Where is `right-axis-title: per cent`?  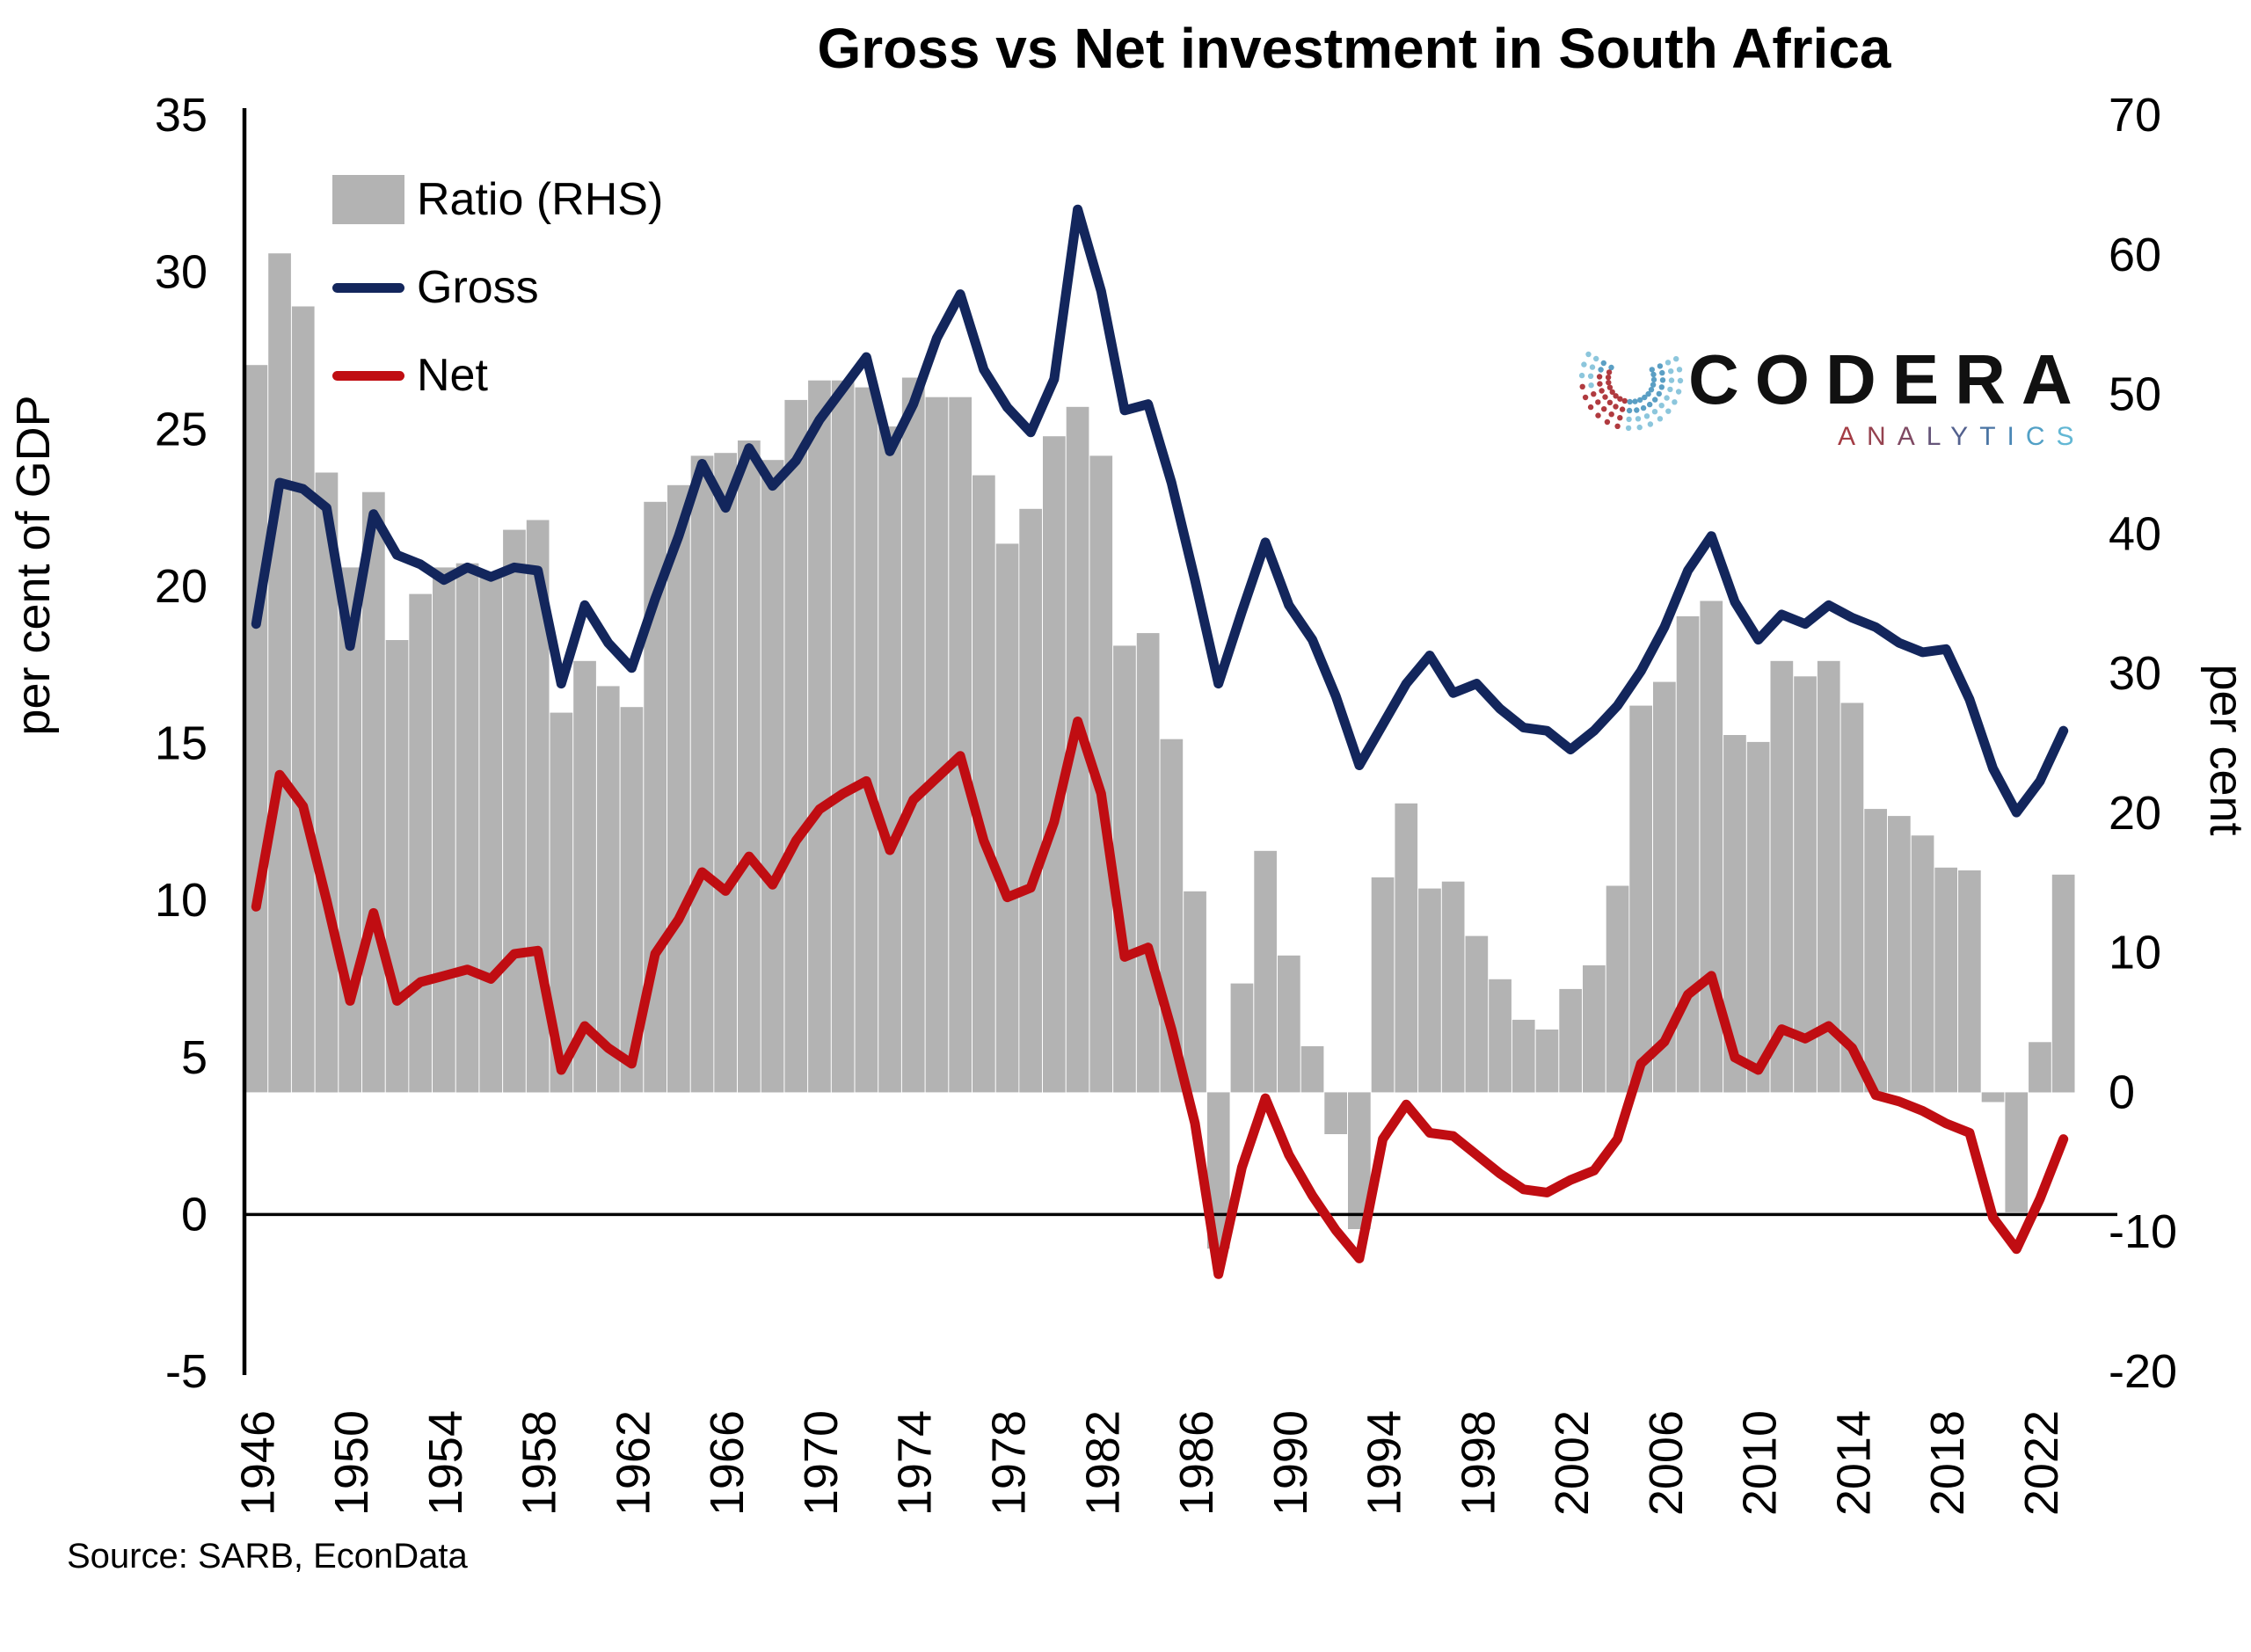 right-axis-title: per cent is located at coordinates (2225, 750).